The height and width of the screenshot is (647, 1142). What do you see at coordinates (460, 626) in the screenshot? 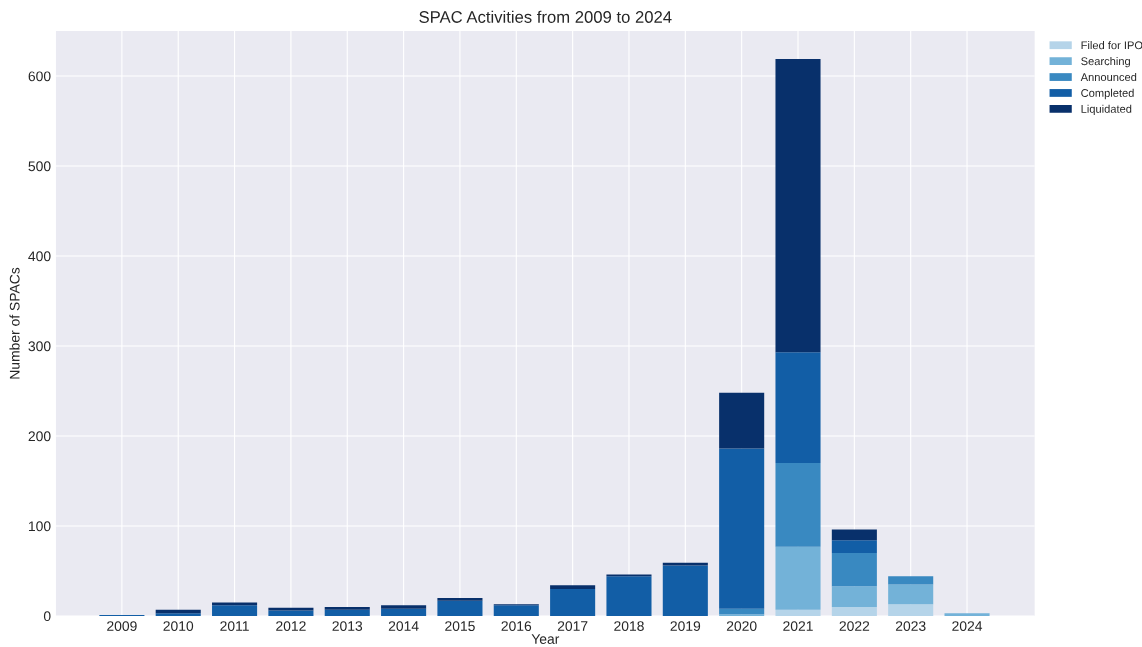
I see `x-tick-label: 2015` at bounding box center [460, 626].